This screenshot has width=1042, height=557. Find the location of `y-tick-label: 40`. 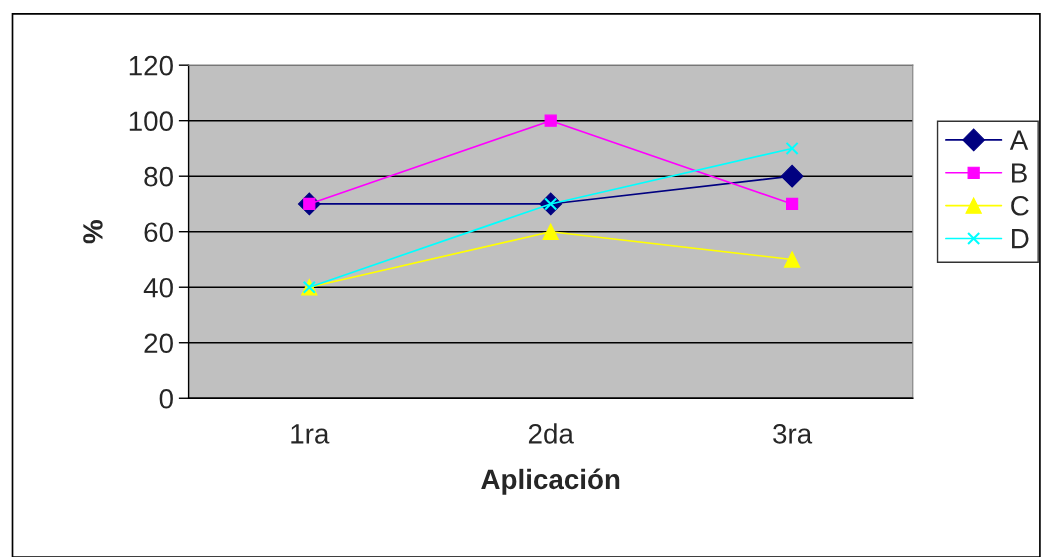

y-tick-label: 40 is located at coordinates (158, 287).